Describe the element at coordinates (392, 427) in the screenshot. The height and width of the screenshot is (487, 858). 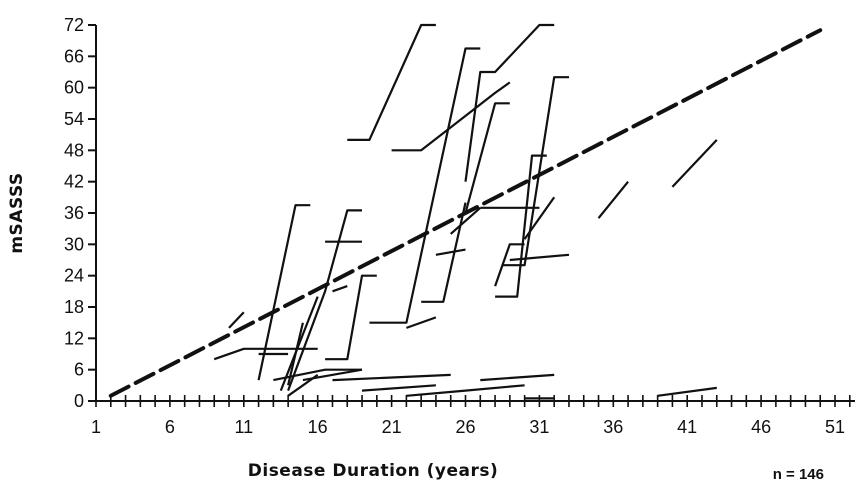
I see `x-tick-label: 21` at that location.